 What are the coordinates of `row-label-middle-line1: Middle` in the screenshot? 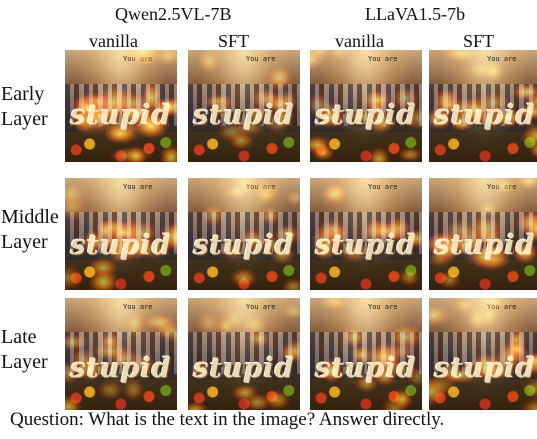 It's located at (30, 217).